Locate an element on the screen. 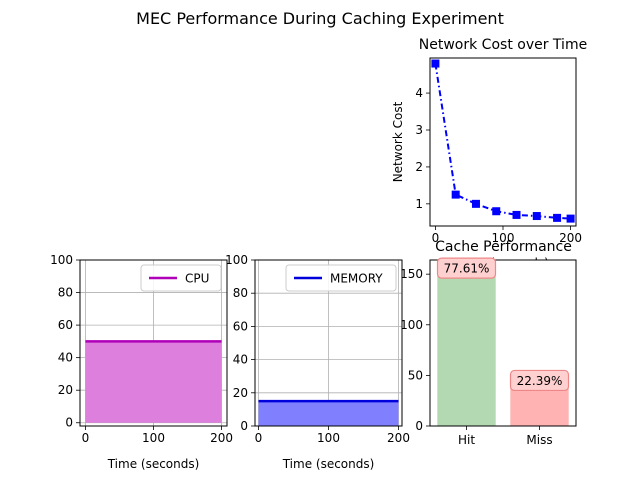 The height and width of the screenshot is (480, 640). cache-x-tick-label: Miss is located at coordinates (539, 440).